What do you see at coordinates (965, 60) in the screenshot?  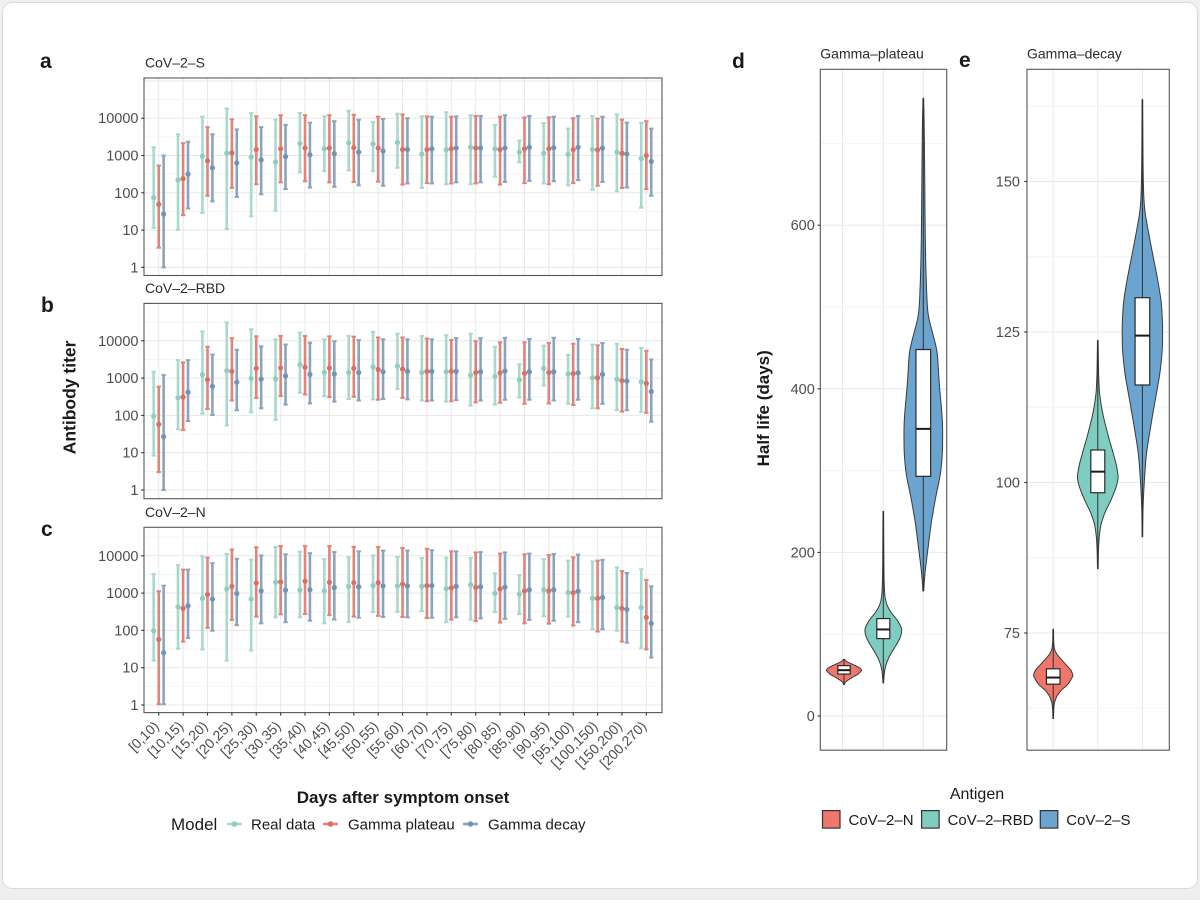 I see `svg-text: e` at bounding box center [965, 60].